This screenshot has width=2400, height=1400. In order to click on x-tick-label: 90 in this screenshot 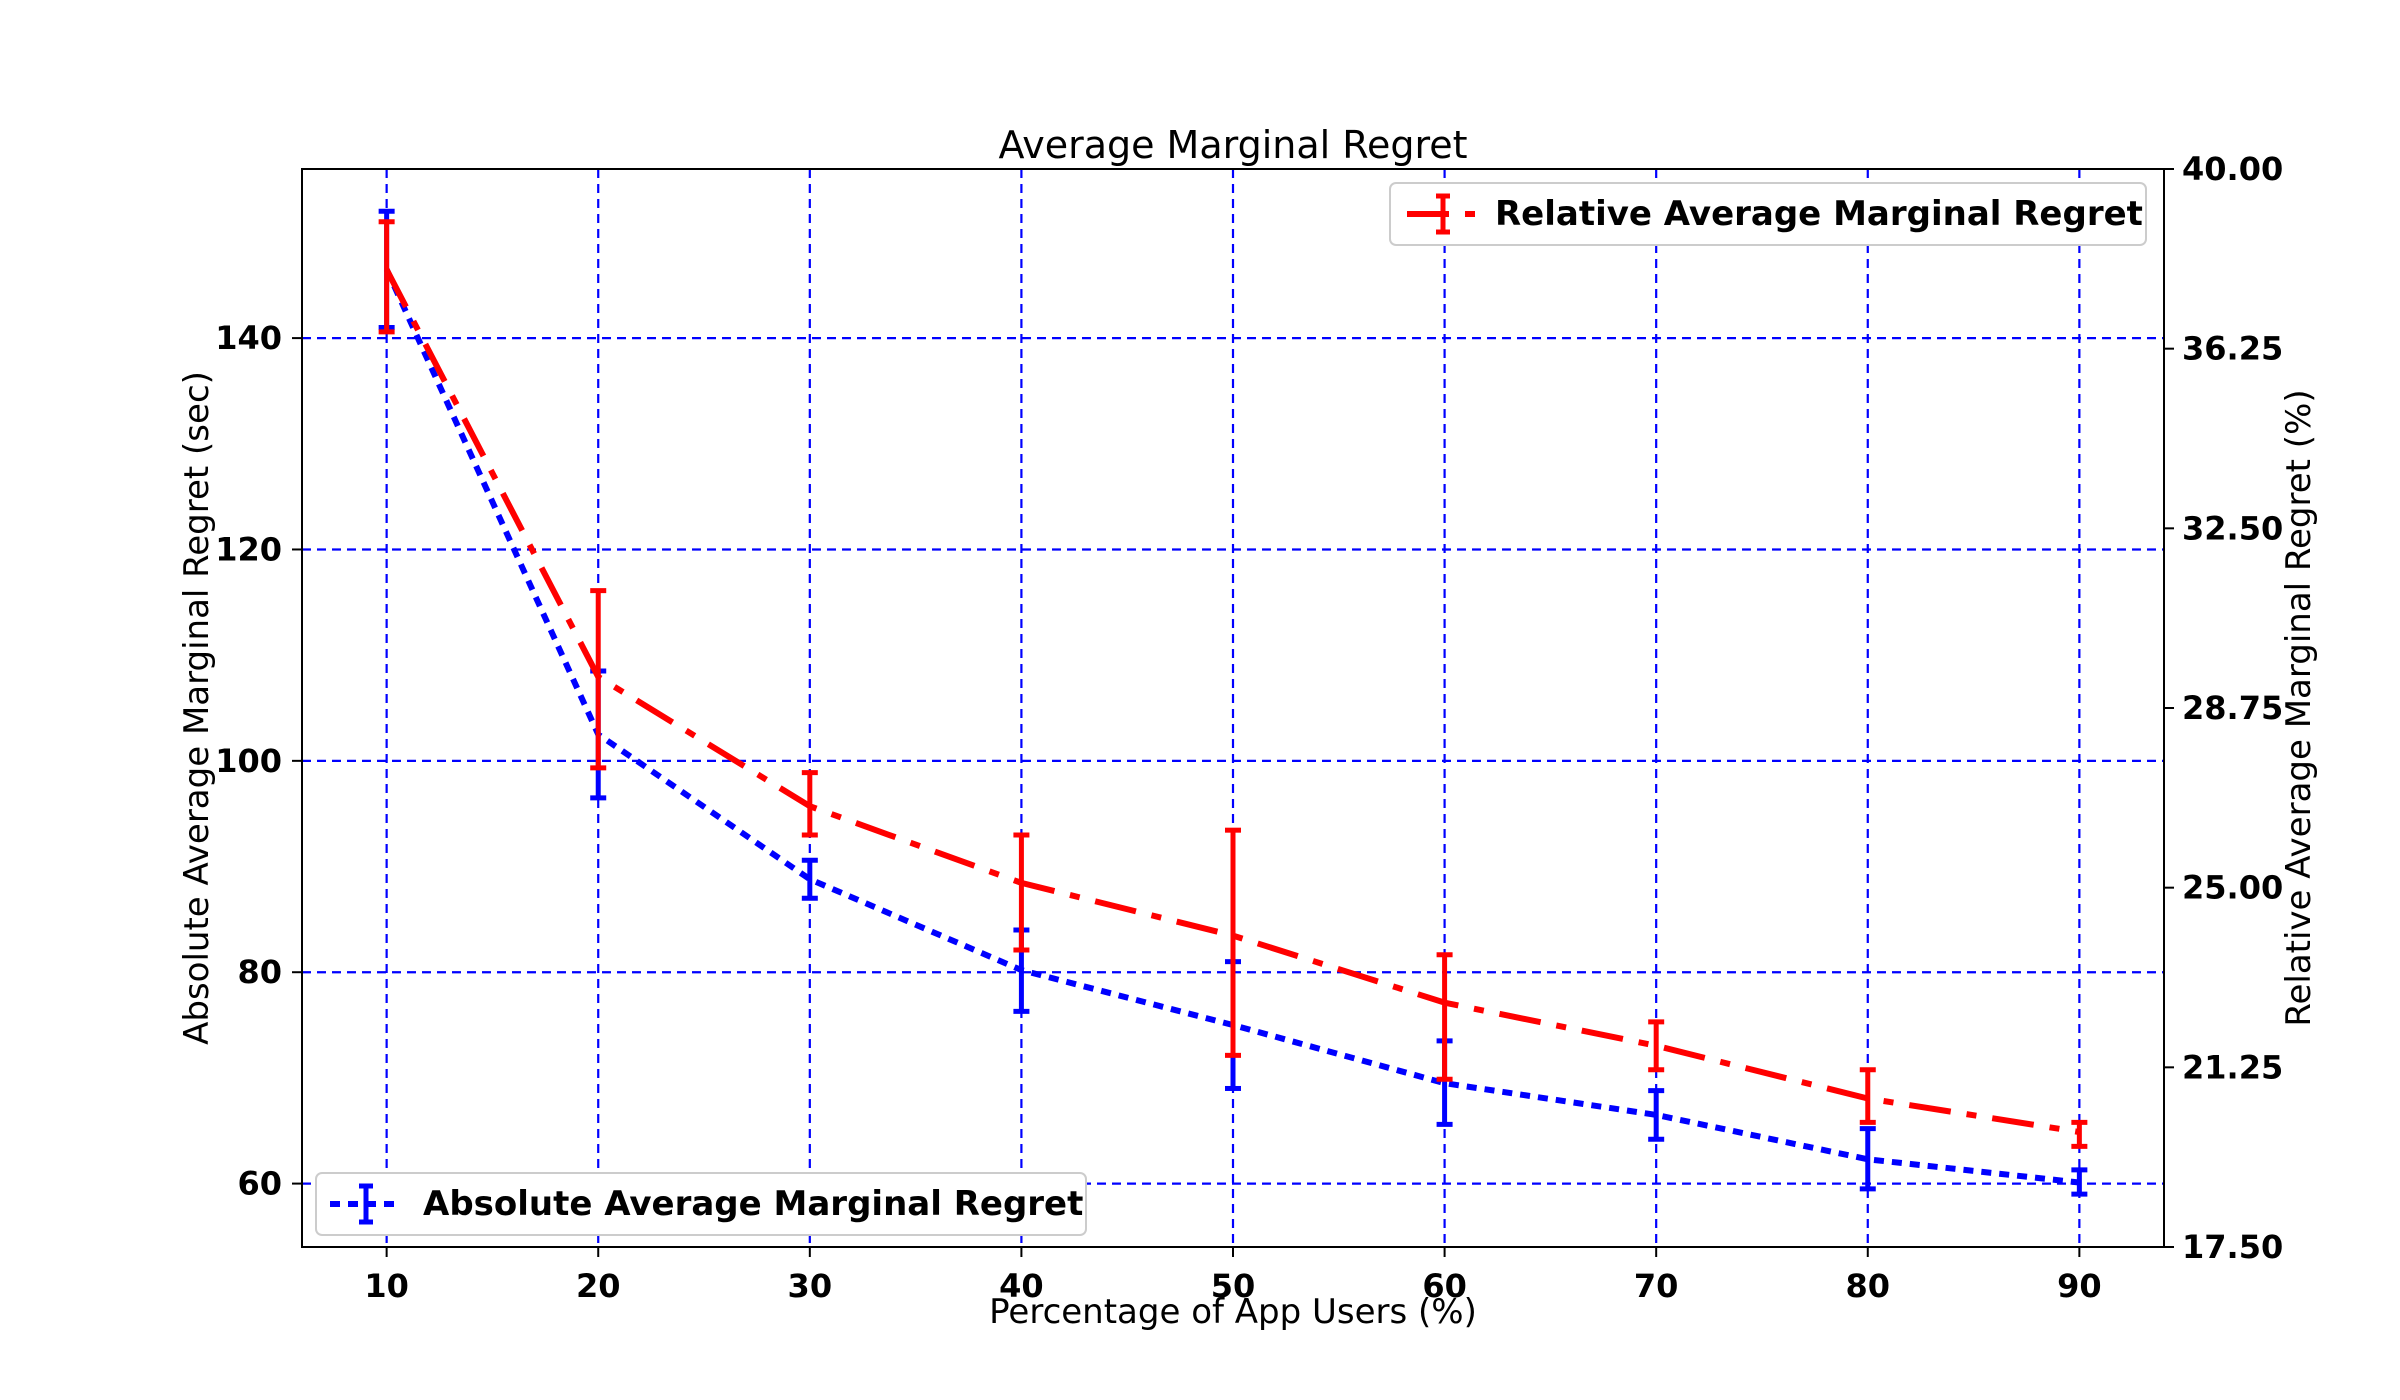, I will do `click(2079, 1286)`.